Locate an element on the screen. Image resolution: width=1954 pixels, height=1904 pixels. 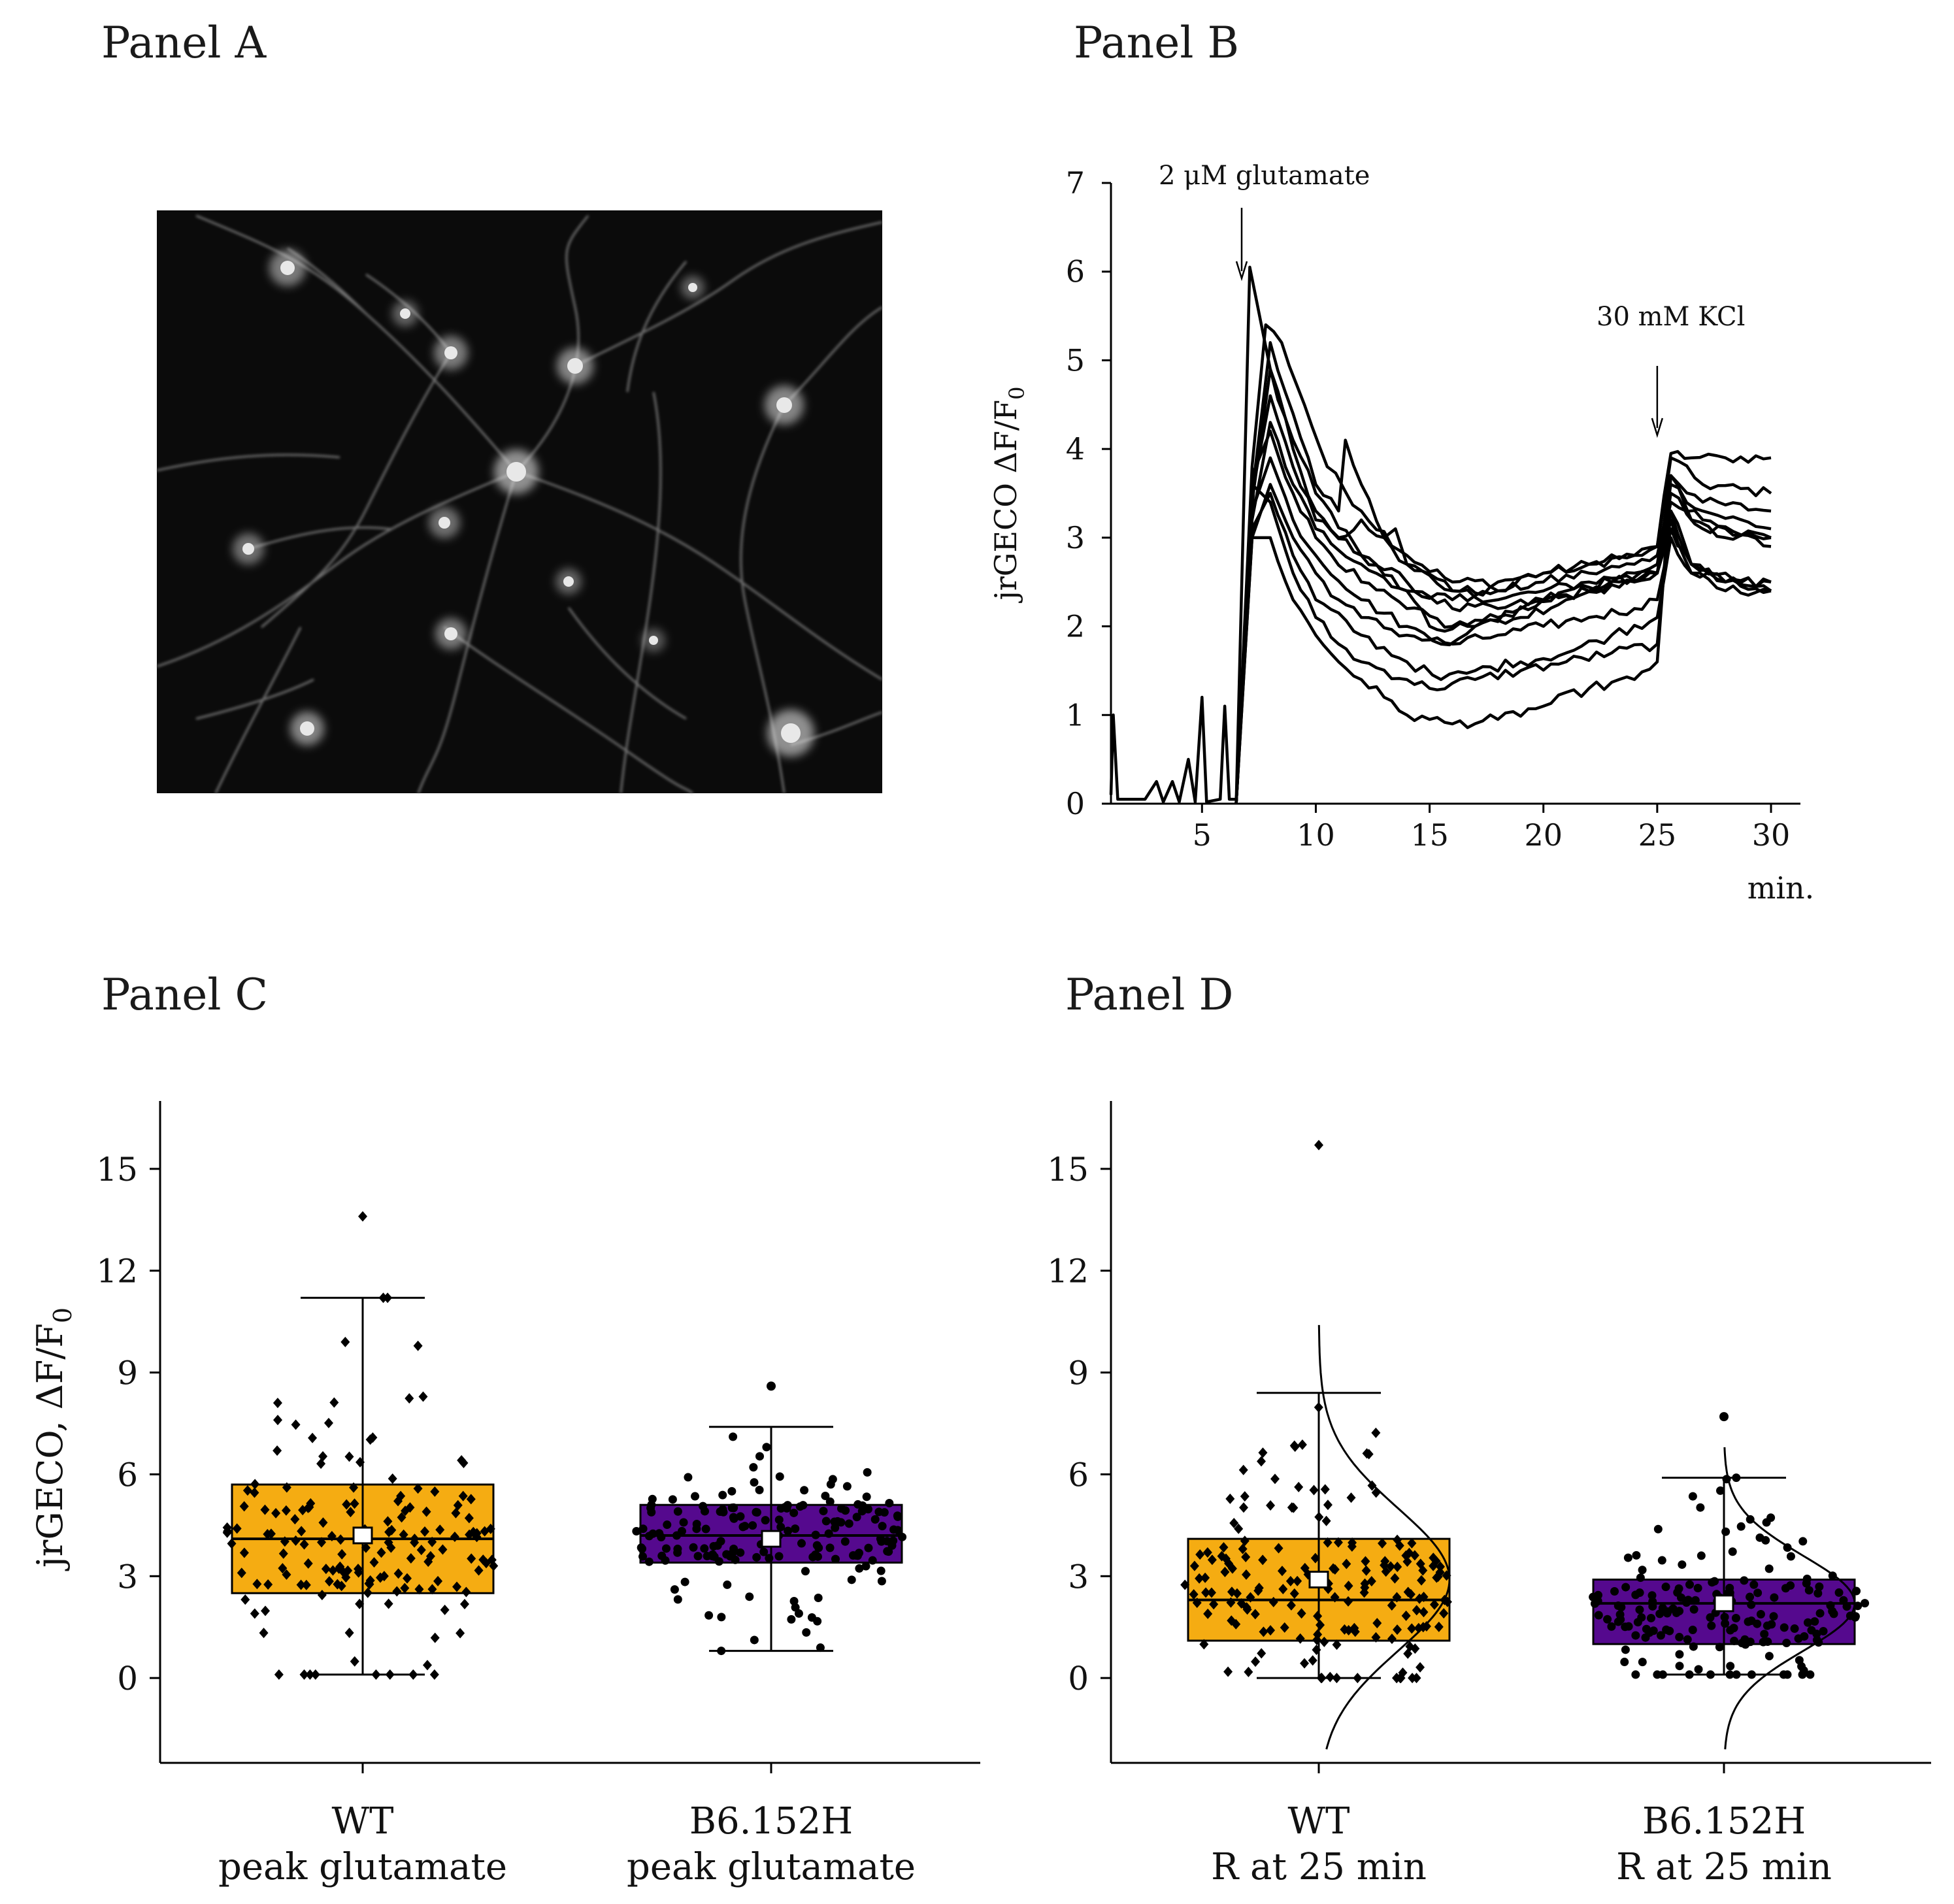
micrograph-background is located at coordinates (519, 501).